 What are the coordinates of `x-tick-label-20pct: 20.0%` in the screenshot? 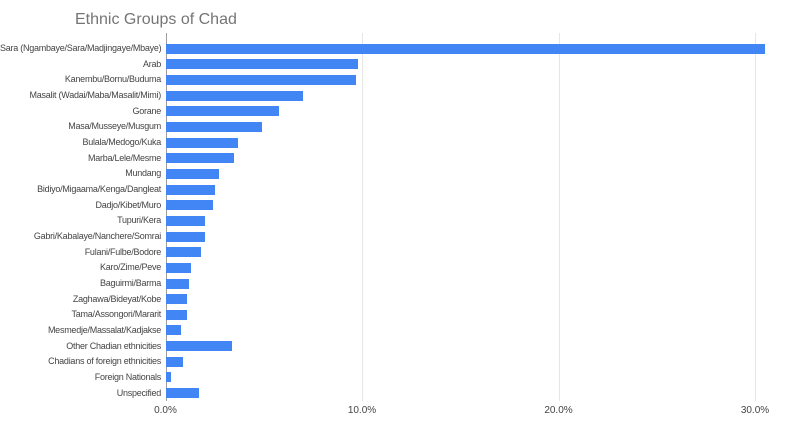 It's located at (558, 410).